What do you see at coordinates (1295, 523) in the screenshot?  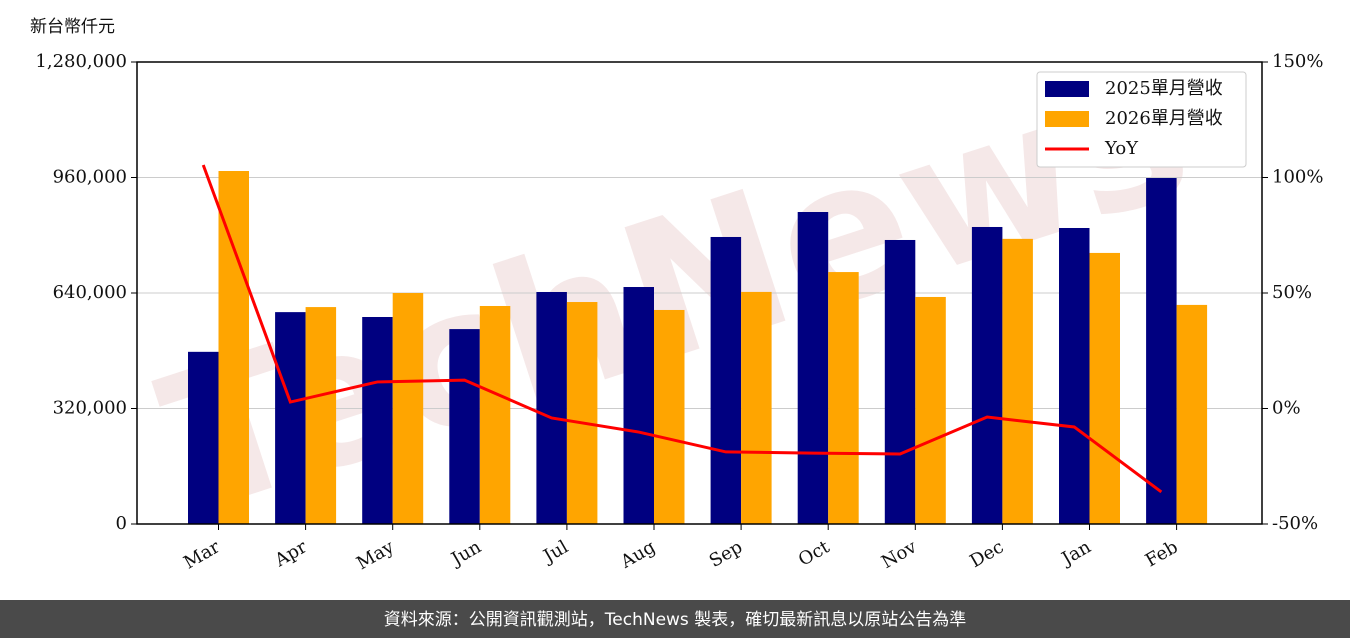 I see `y2-tick-label: -50%` at bounding box center [1295, 523].